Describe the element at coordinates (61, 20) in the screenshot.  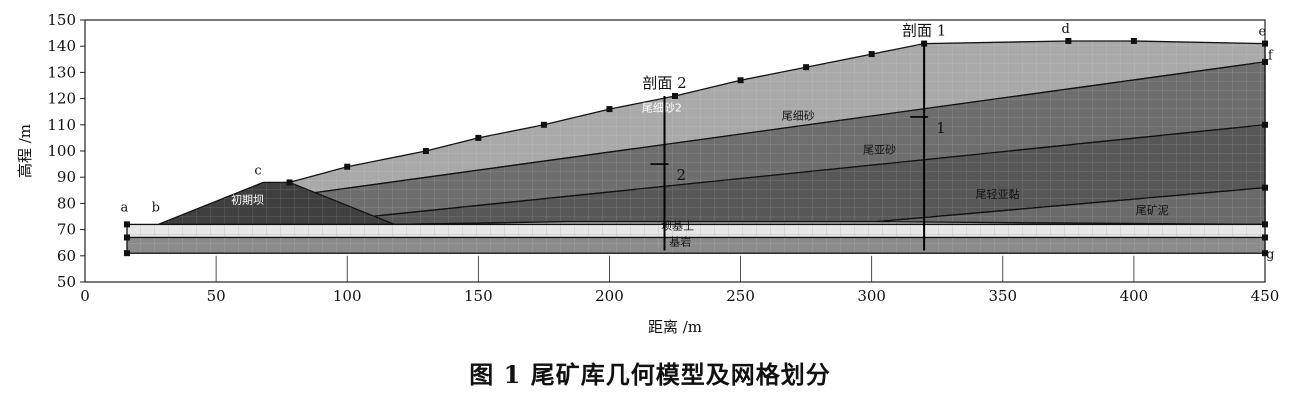
I see `y-tick-label: 150` at that location.